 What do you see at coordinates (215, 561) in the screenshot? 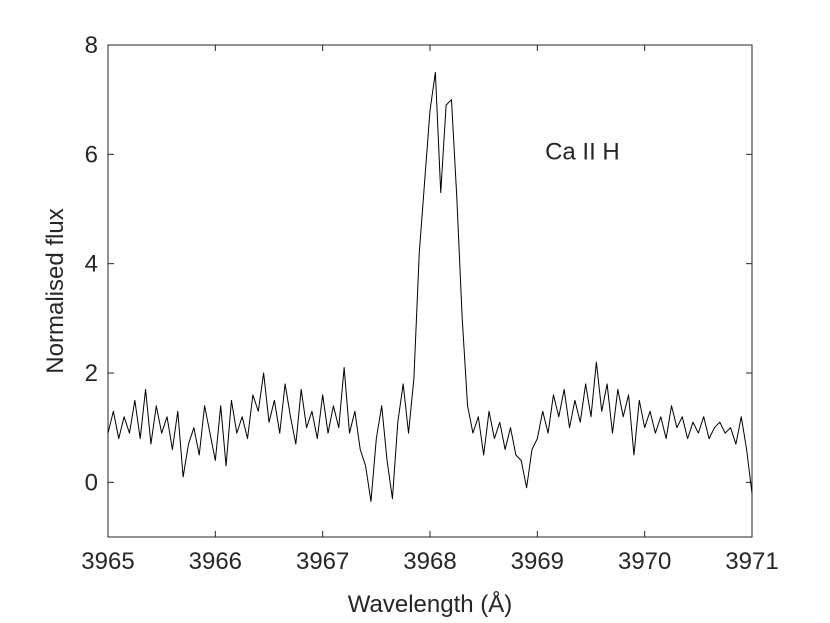
I see `x-tick-label: 3966` at bounding box center [215, 561].